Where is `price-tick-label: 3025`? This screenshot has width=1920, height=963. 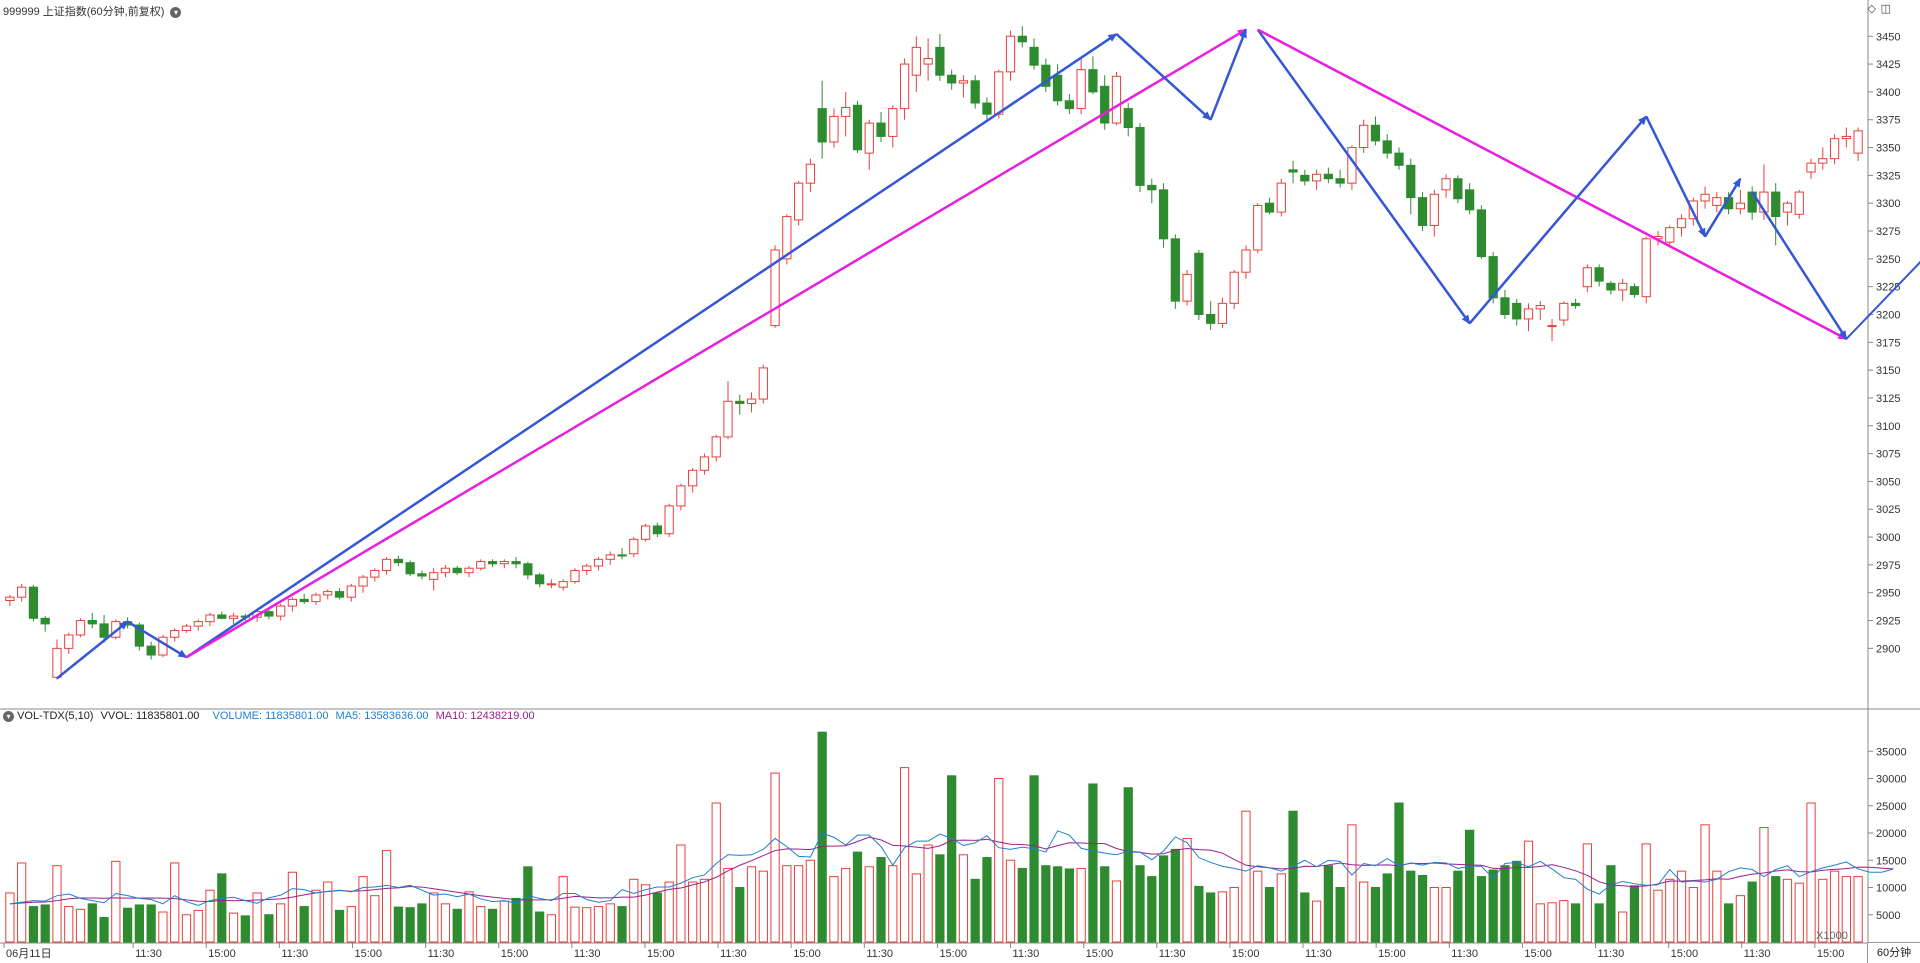
price-tick-label: 3025 is located at coordinates (1888, 510).